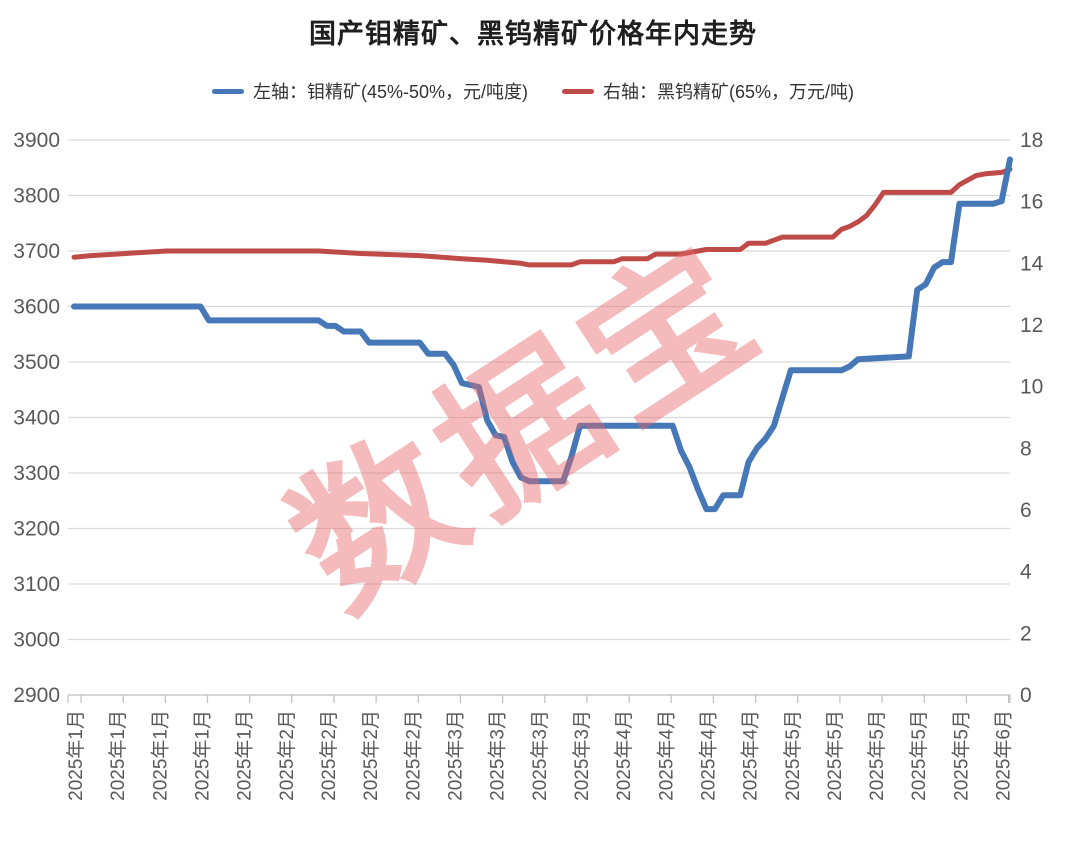 Image resolution: width=1066 pixels, height=846 pixels. What do you see at coordinates (1032, 263) in the screenshot?
I see `right-axis-tick-label: 14` at bounding box center [1032, 263].